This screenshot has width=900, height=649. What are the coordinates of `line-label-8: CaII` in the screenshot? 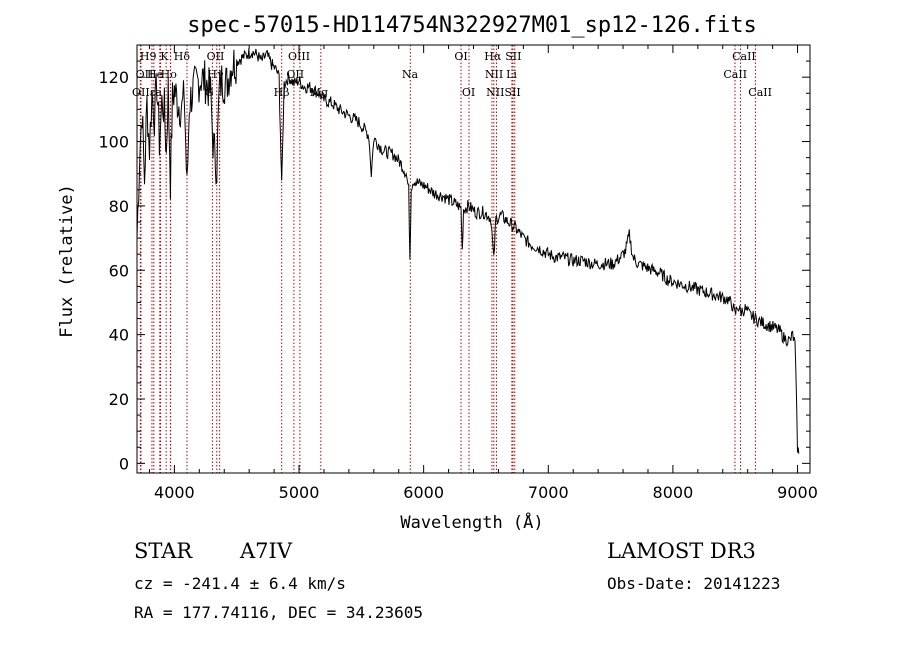 It's located at (744, 56).